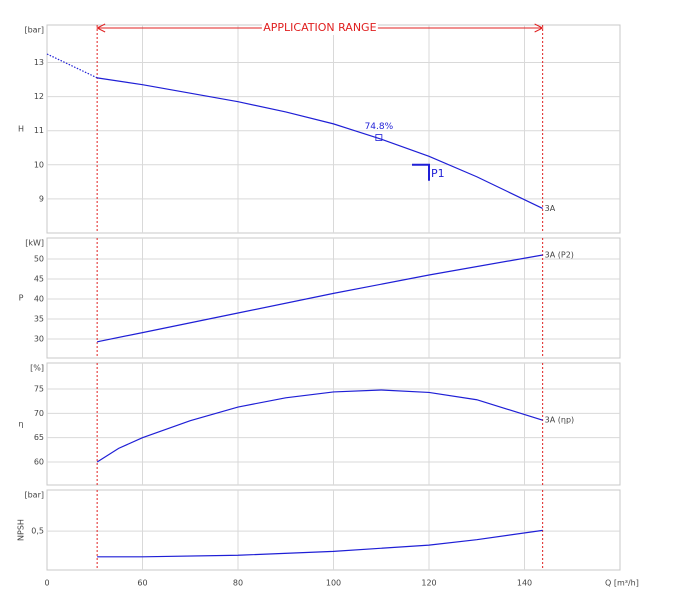 This screenshot has height=607, width=673. I want to click on y-tick-label: 70, so click(39, 413).